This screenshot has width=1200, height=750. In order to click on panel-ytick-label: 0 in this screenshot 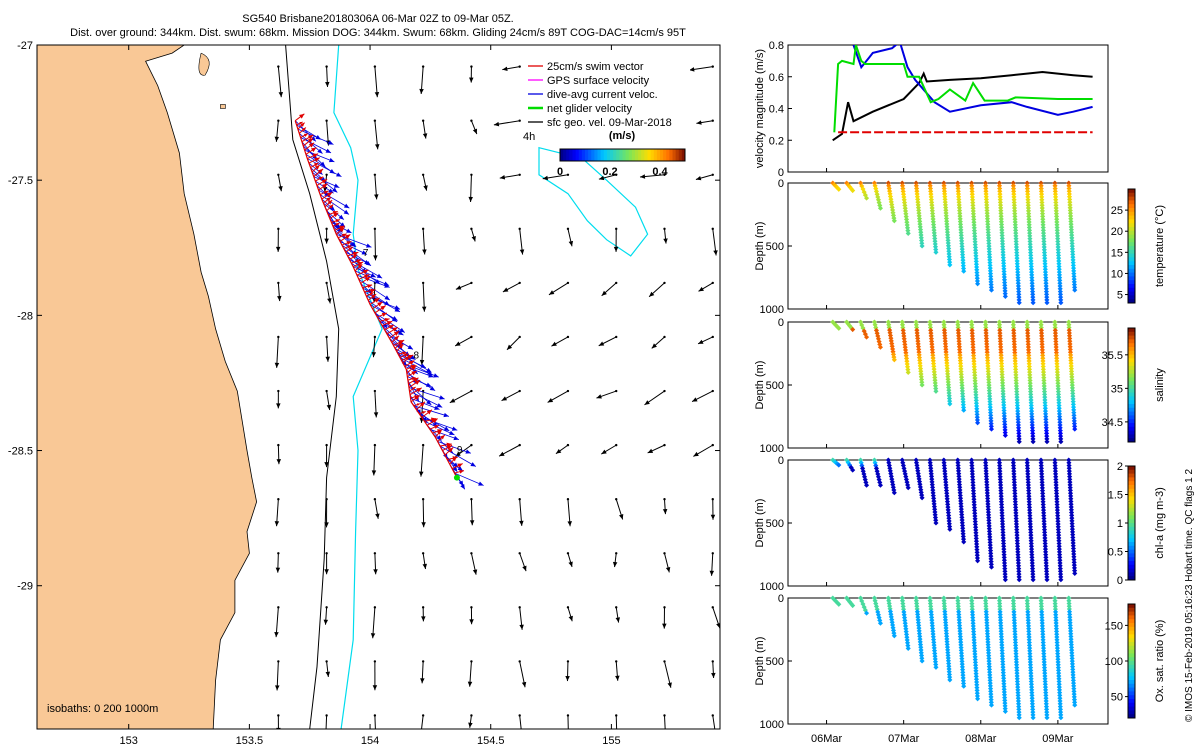, I will do `click(781, 184)`.